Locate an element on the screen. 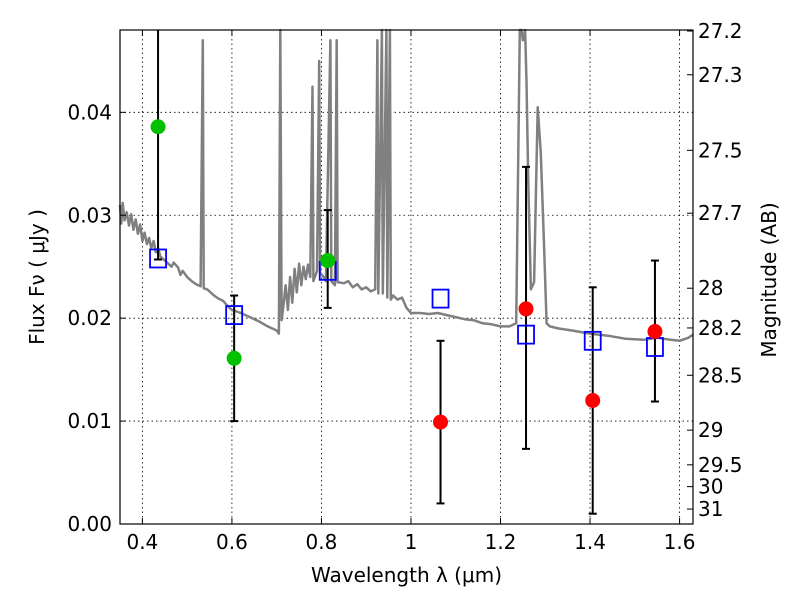 Image resolution: width=800 pixels, height=600 pixels. right-tick-label: 28.2 is located at coordinates (720, 328).